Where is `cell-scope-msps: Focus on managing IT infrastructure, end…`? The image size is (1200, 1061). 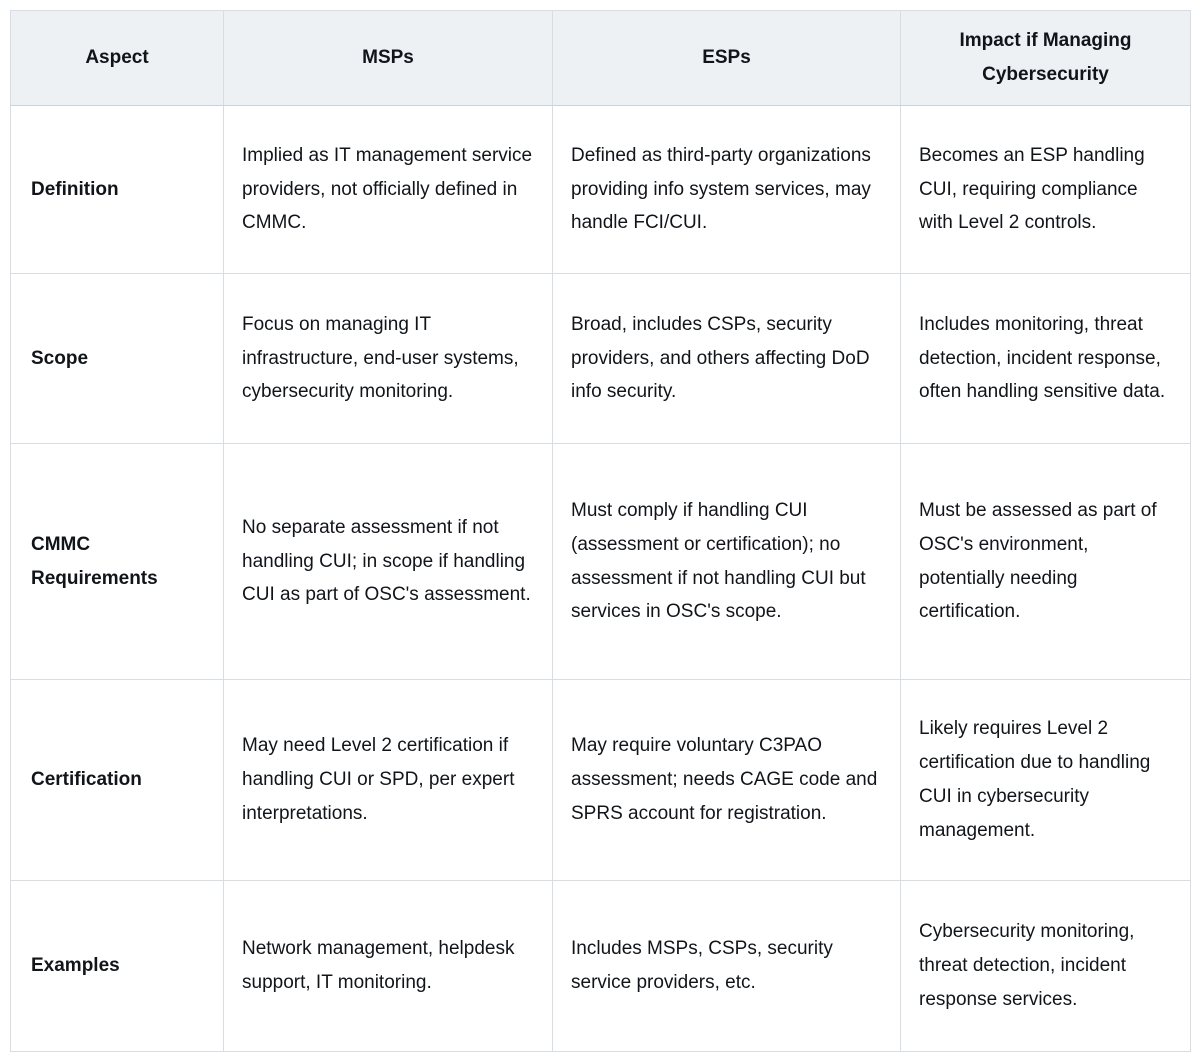 cell-scope-msps: Focus on managing IT infrastructure, end… is located at coordinates (388, 358).